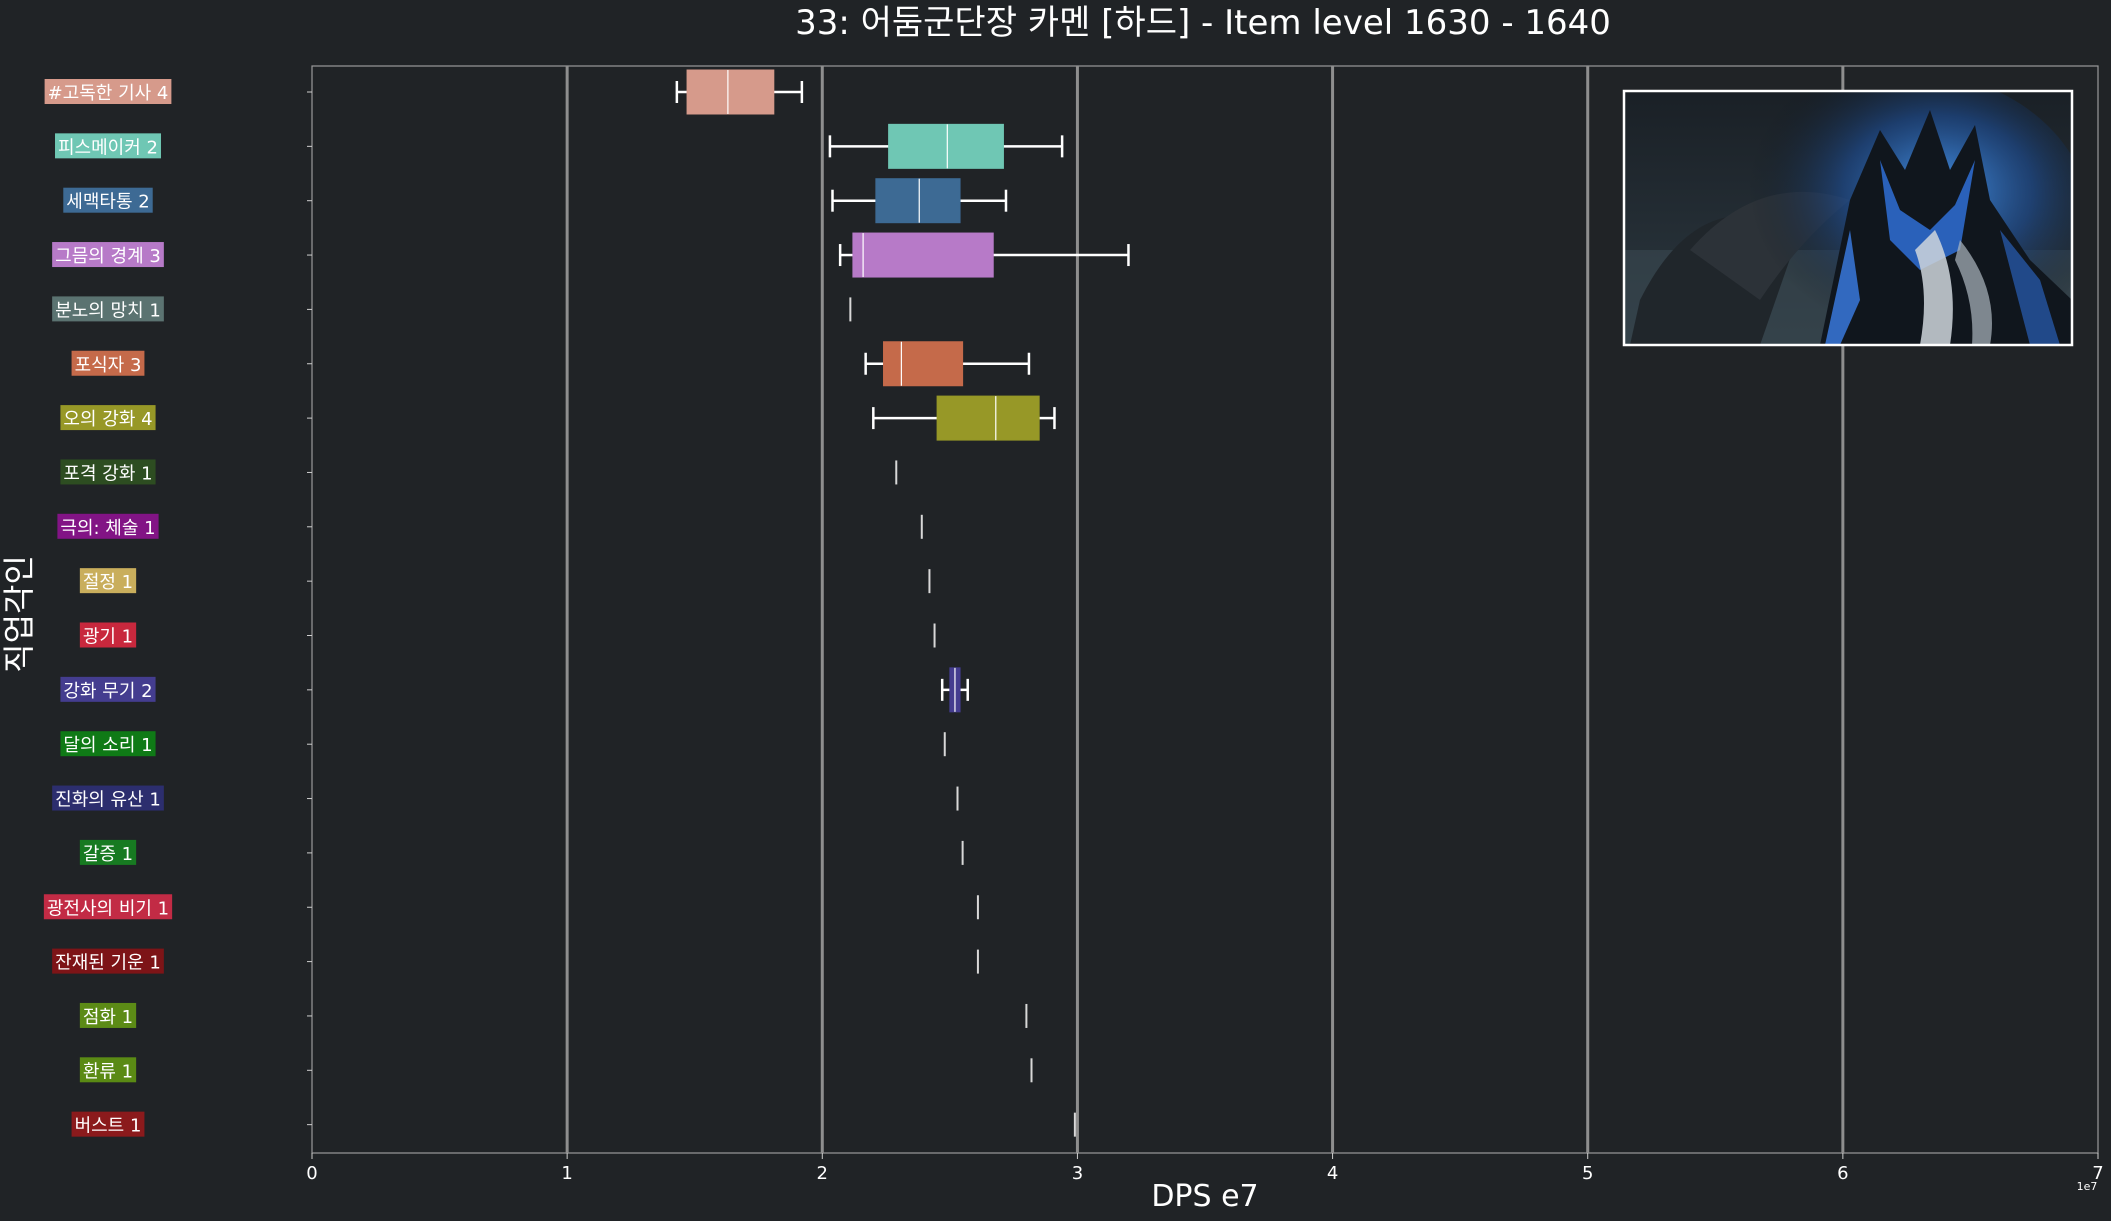 Image resolution: width=2111 pixels, height=1221 pixels. Describe the element at coordinates (107, 691) in the screenshot. I see `y-category-label: 강화 무기 2` at that location.